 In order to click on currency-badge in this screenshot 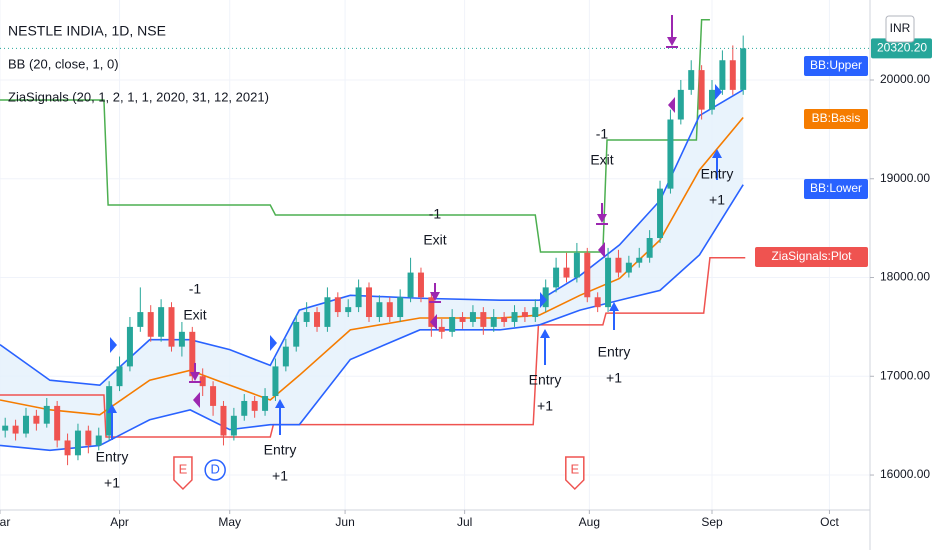, I will do `click(900, 29)`.